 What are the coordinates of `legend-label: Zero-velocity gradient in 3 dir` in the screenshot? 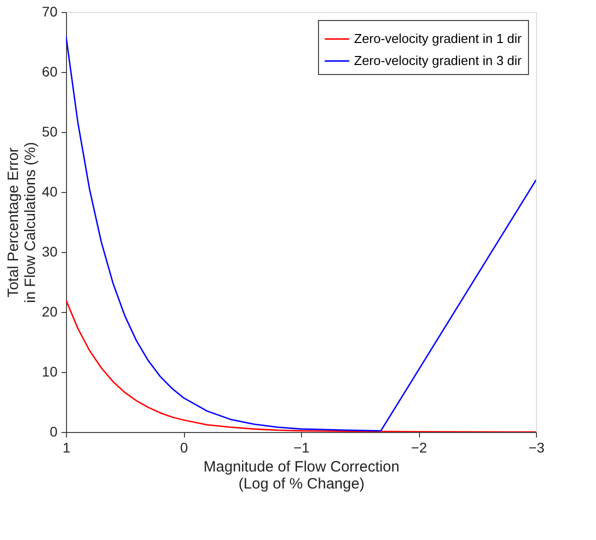 It's located at (438, 60).